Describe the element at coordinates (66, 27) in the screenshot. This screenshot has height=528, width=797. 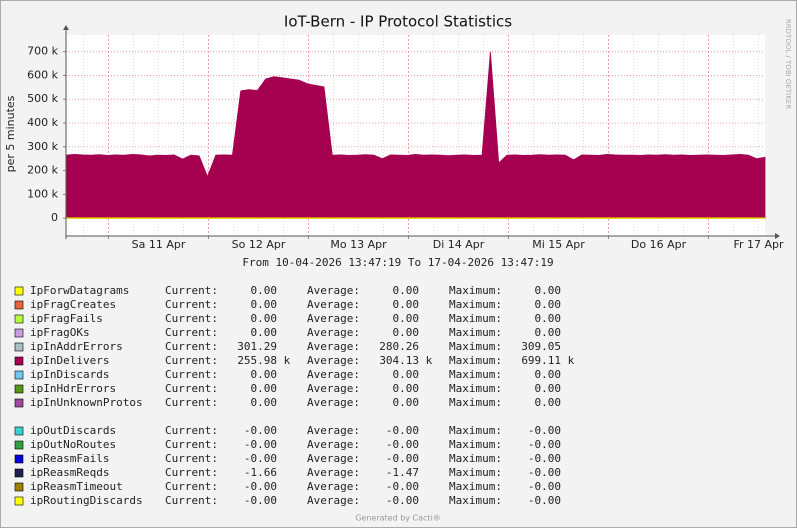
I see `y-axis-arrow` at that location.